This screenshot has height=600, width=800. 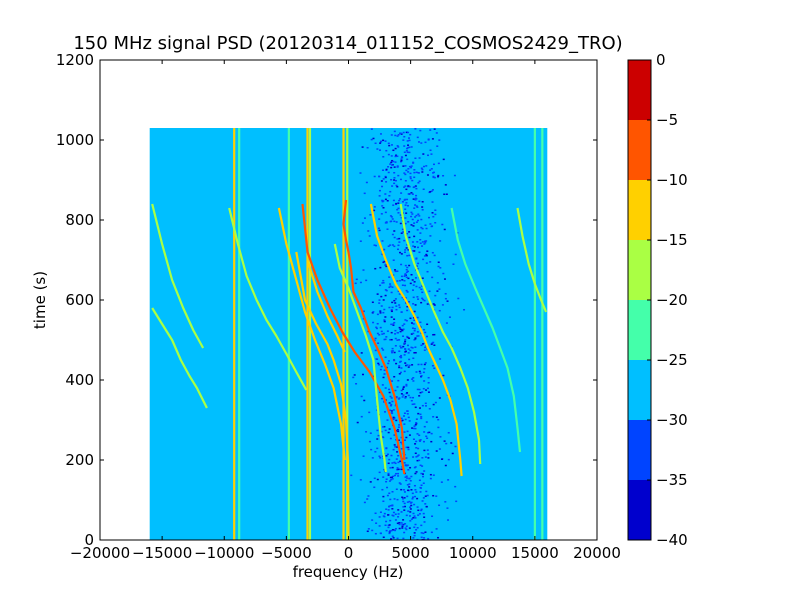 I want to click on colorbar-segment, so click(x=639, y=510).